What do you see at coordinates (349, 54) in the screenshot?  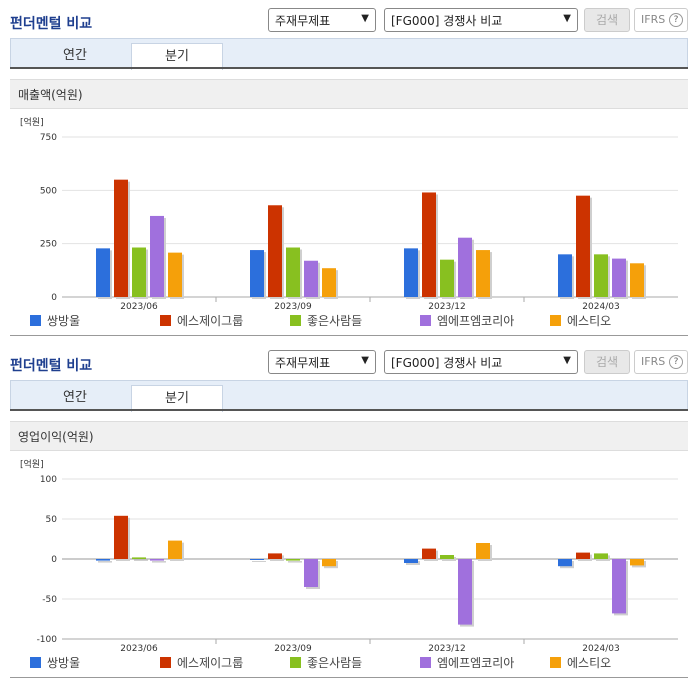 I see `period-tabs: 연간 분기` at bounding box center [349, 54].